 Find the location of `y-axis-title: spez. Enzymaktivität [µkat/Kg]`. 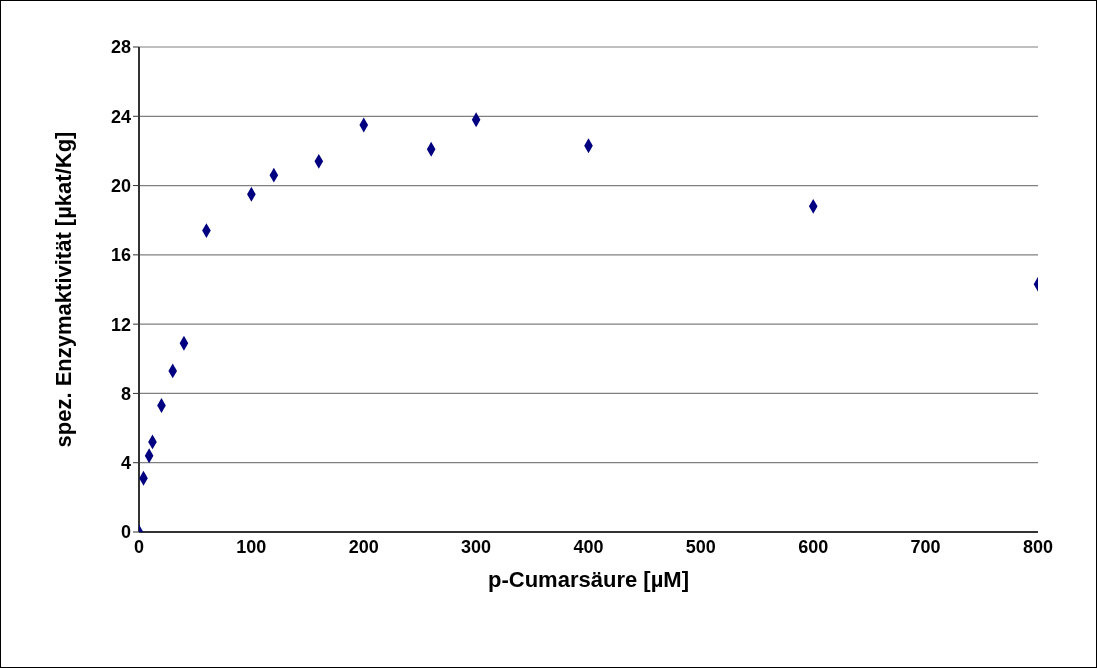

y-axis-title: spez. Enzymaktivität [µkat/Kg] is located at coordinates (63, 289).